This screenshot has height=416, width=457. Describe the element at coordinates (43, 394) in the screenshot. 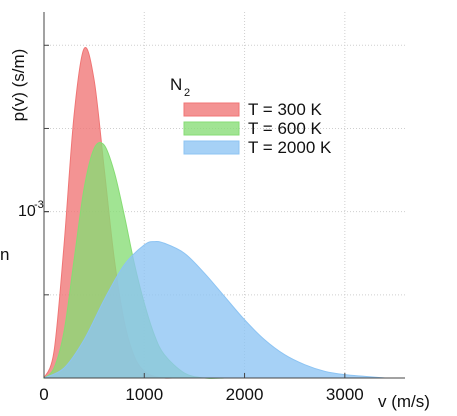

I see `x-tick-label: 0` at that location.